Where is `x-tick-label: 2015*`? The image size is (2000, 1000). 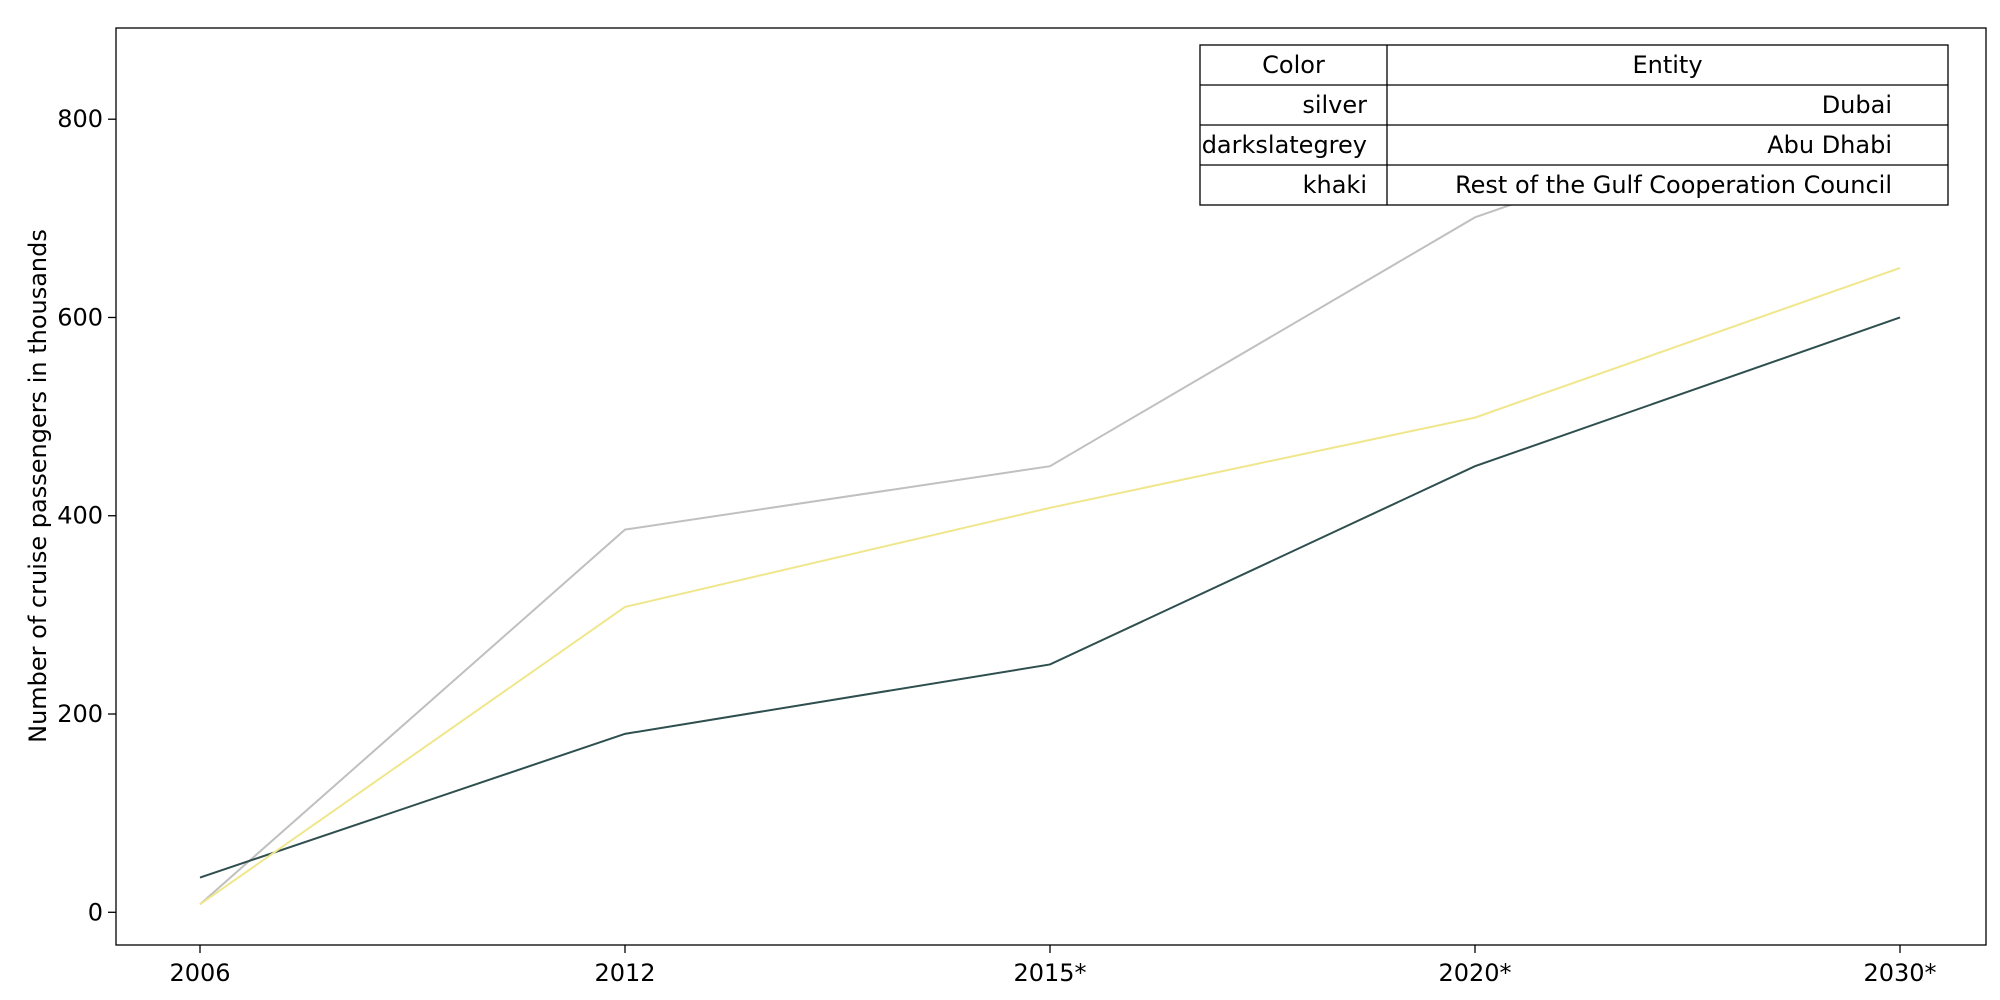
x-tick-label: 2015* is located at coordinates (1049, 973).